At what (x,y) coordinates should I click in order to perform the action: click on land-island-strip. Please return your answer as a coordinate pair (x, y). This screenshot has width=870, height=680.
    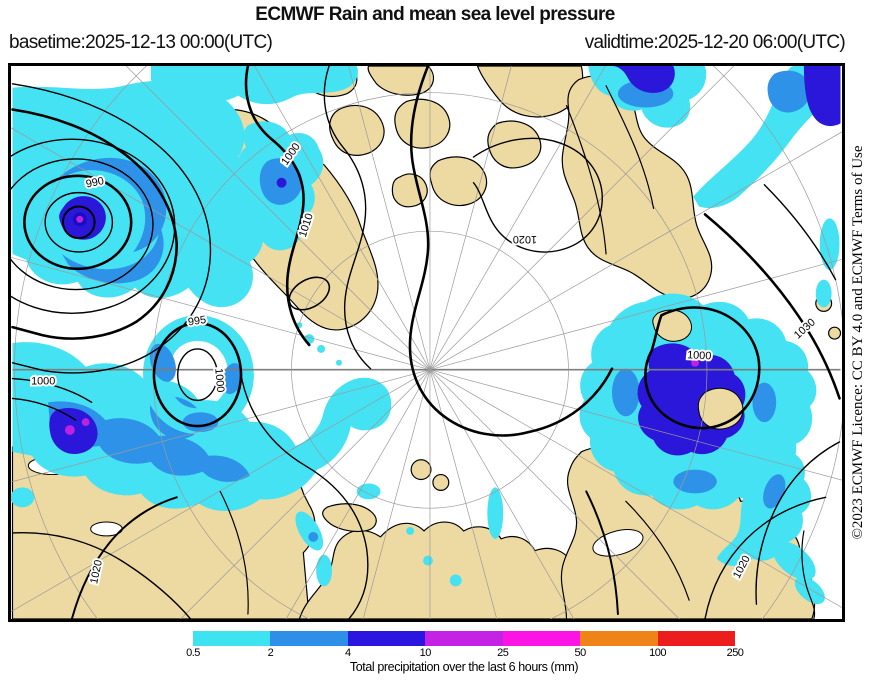
    Looking at the image, I should click on (349, 518).